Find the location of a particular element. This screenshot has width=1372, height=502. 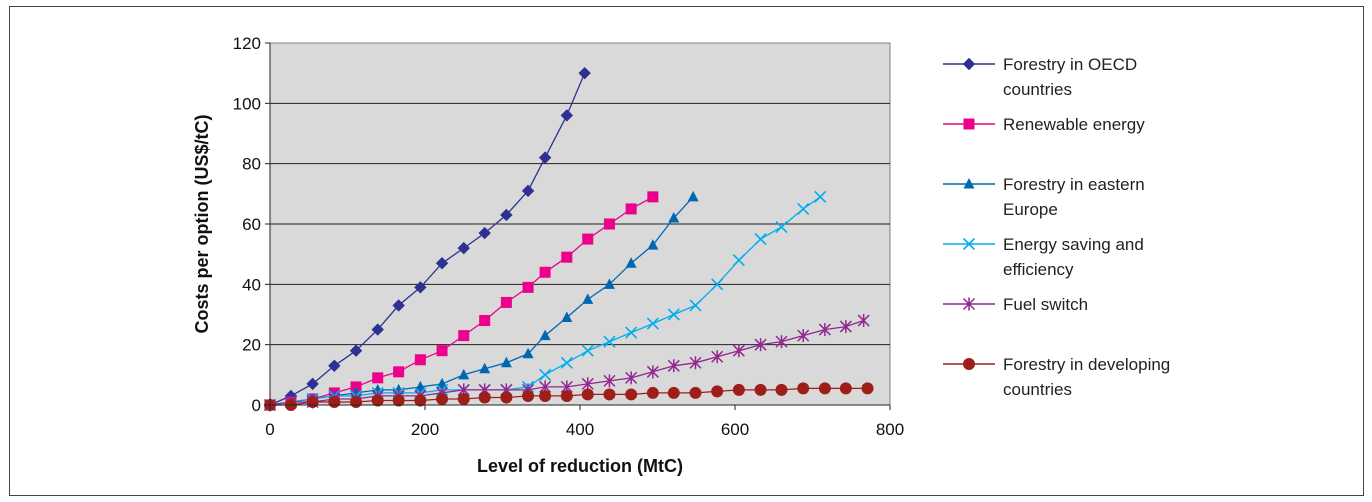

x-tick-label: 800 is located at coordinates (890, 429).